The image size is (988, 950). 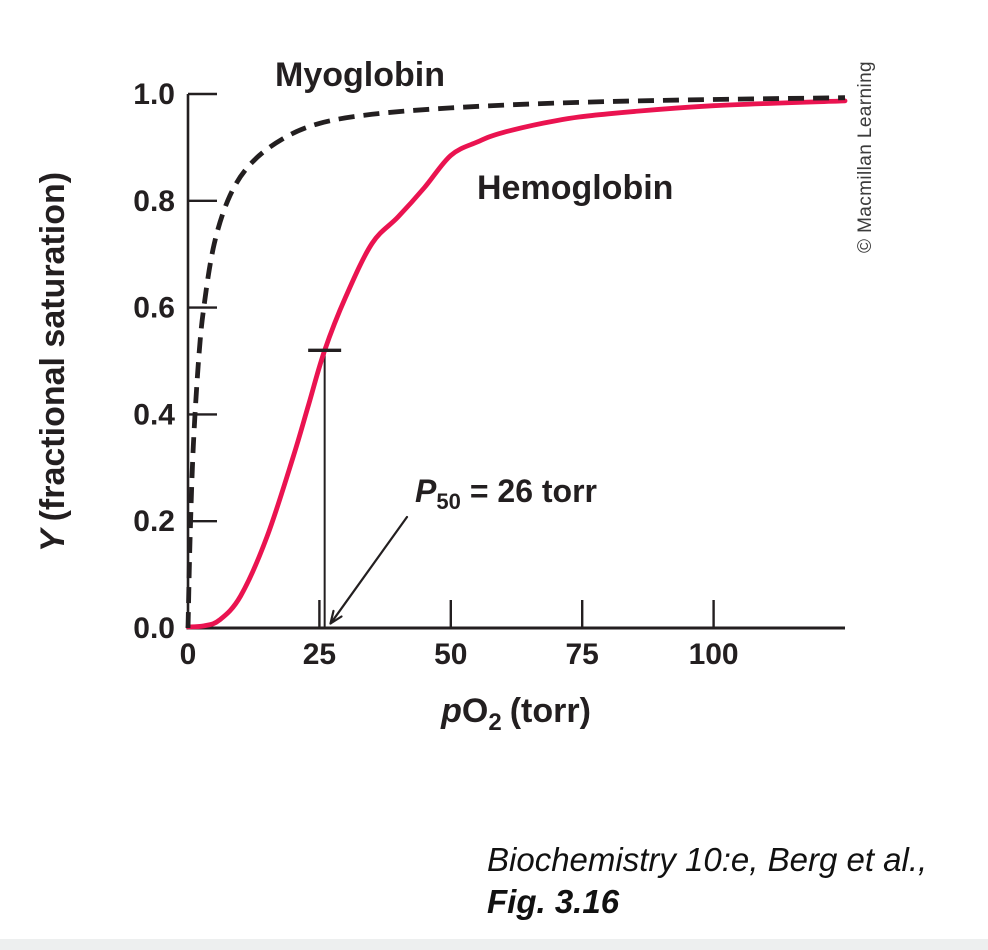 What do you see at coordinates (53, 346) in the screenshot?
I see `y-title-text: (fractional saturation)` at bounding box center [53, 346].